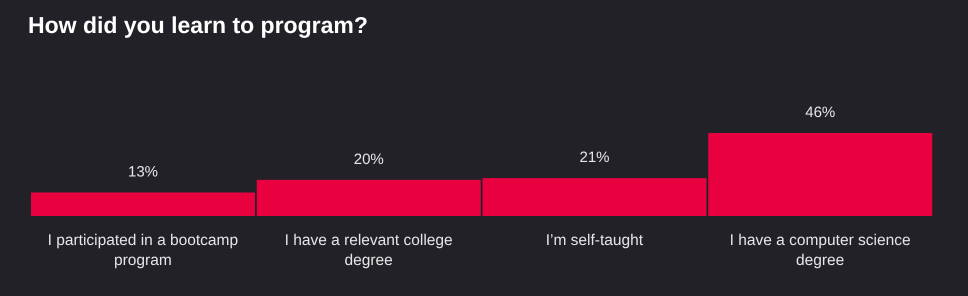  What do you see at coordinates (368, 251) in the screenshot?
I see `x-tick-label: I have a relevant college degree` at bounding box center [368, 251].